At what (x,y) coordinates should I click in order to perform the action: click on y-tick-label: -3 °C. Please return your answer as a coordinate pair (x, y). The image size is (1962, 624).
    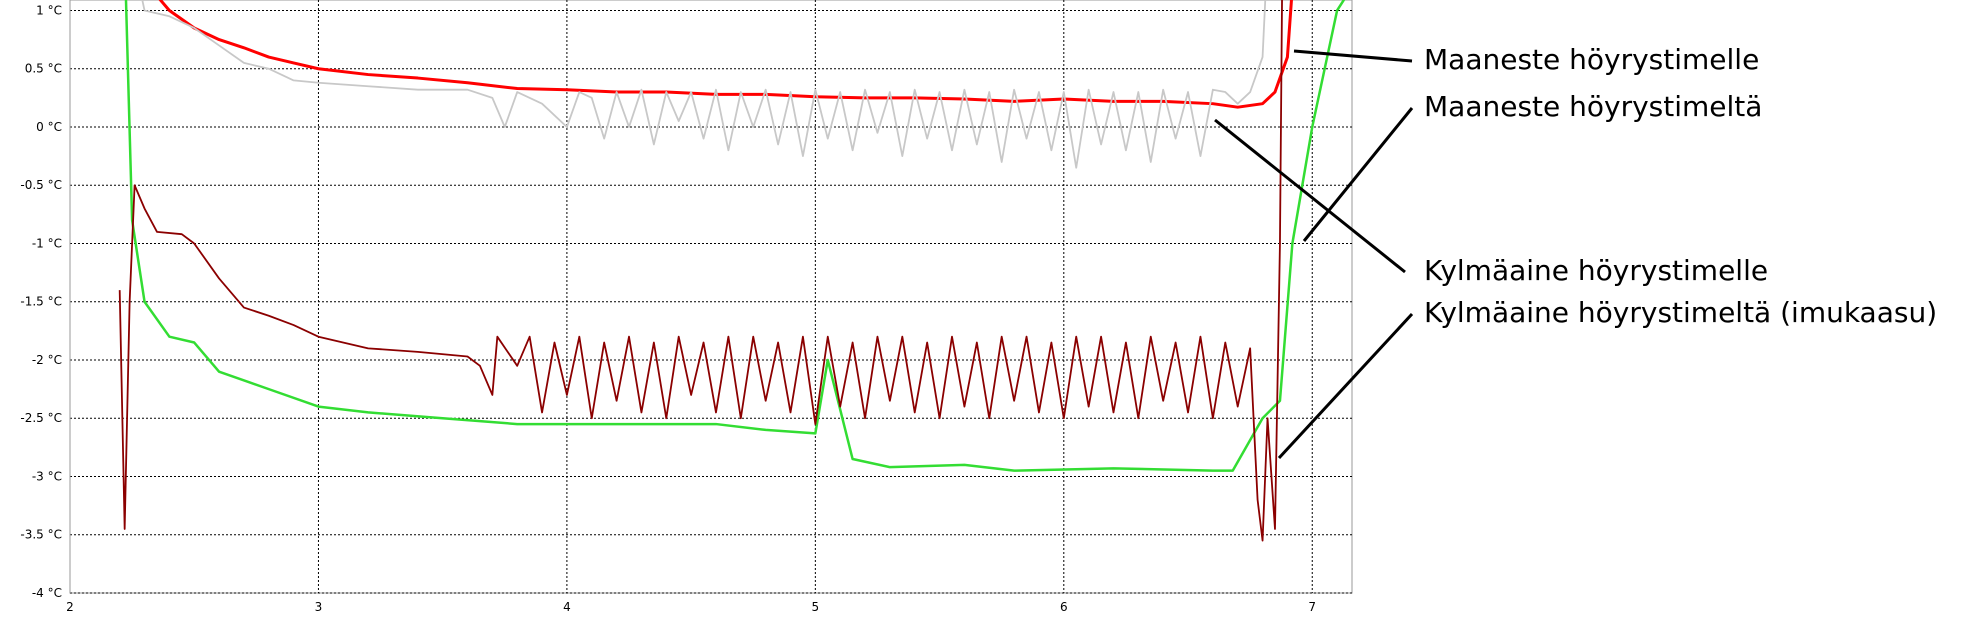
    Looking at the image, I should click on (47, 476).